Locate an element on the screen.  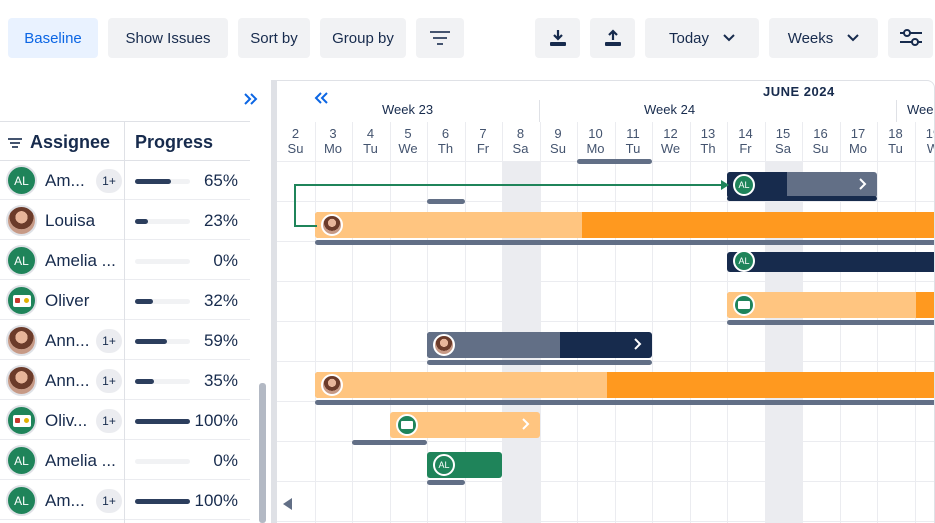
day-of-week: We is located at coordinates (670, 148).